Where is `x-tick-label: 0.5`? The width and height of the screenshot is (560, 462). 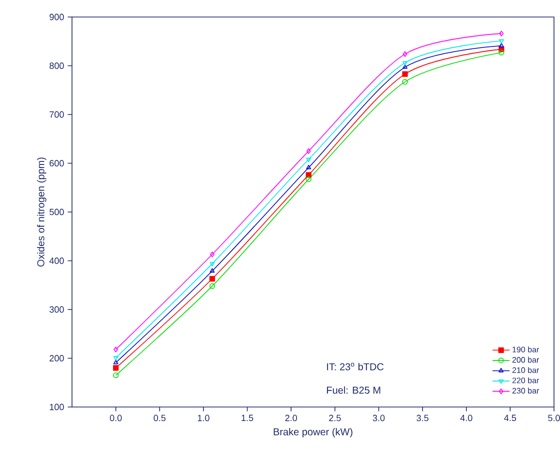
x-tick-label: 0.5 is located at coordinates (160, 418).